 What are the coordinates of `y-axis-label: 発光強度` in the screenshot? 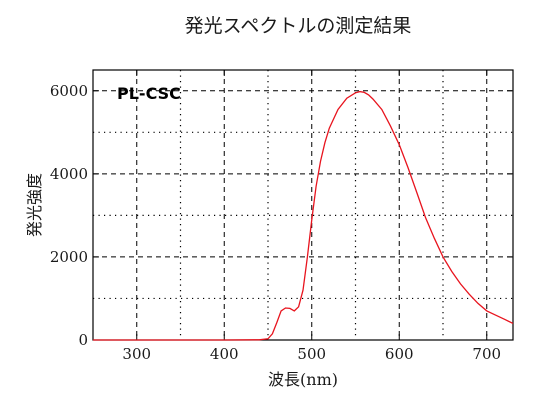 It's located at (34, 205).